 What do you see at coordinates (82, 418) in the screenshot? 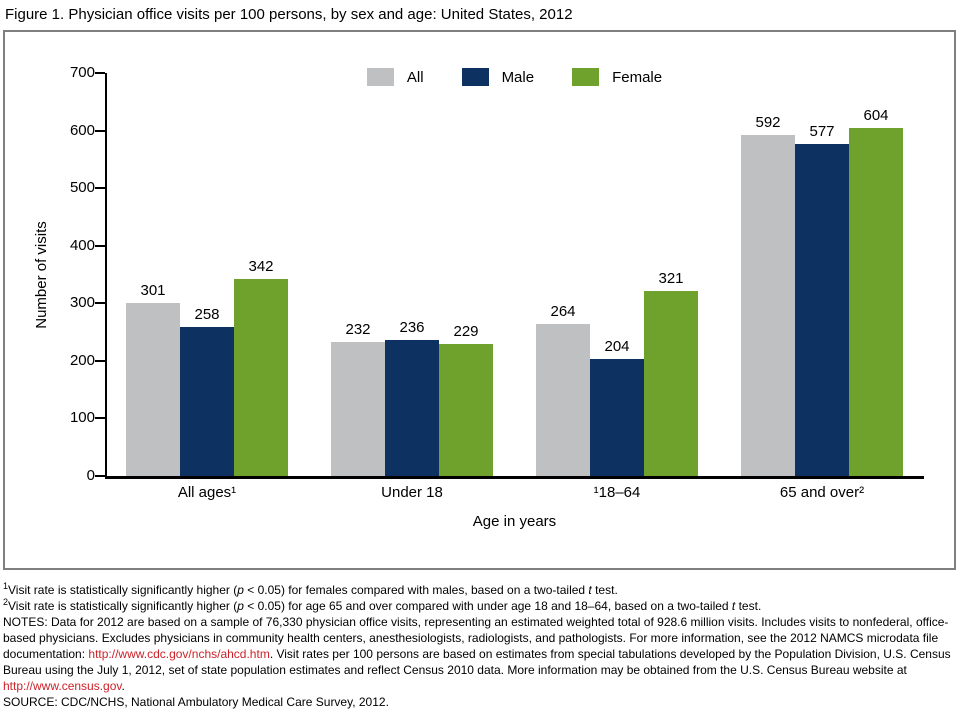
I see `y-tick-label: 100` at bounding box center [82, 418].